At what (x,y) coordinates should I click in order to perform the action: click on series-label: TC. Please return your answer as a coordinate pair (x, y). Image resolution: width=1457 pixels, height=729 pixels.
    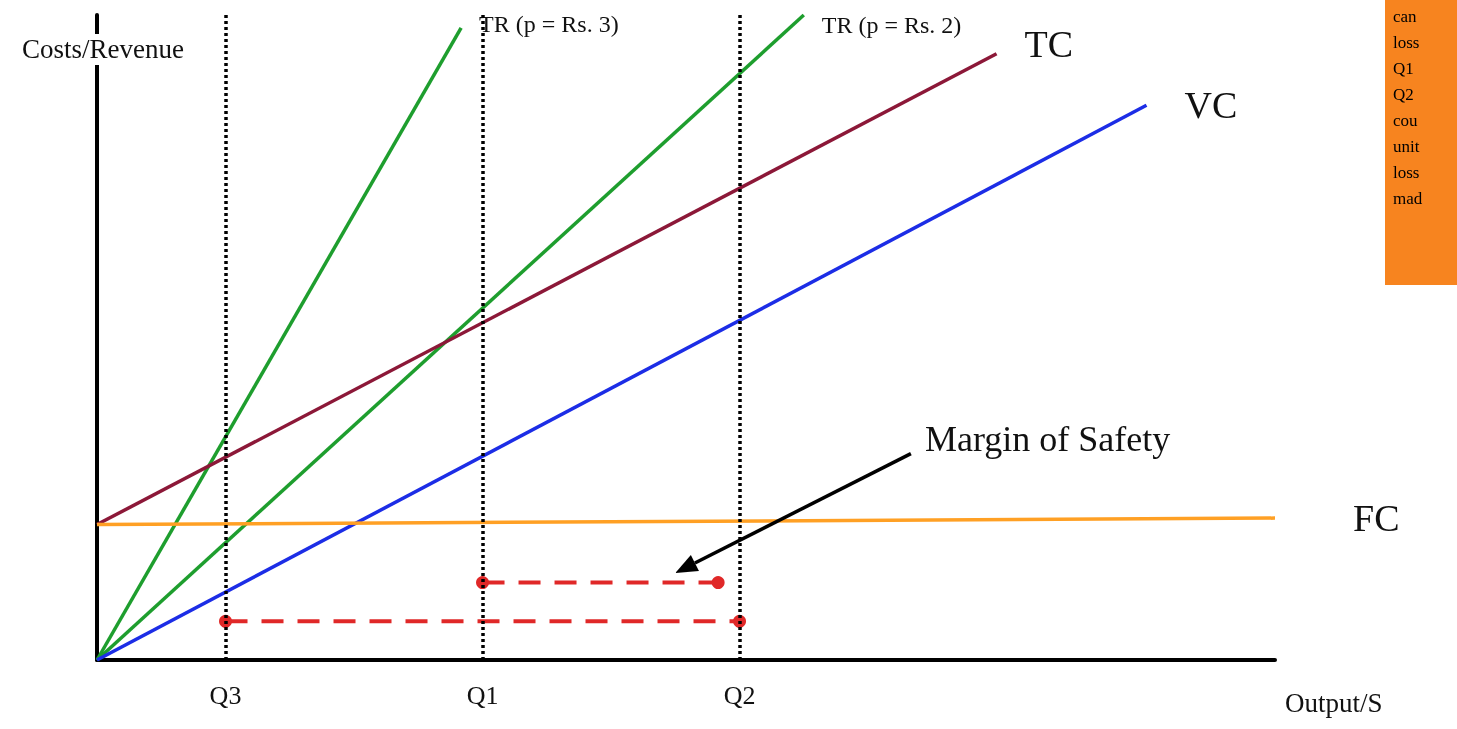
    Looking at the image, I should click on (1049, 43).